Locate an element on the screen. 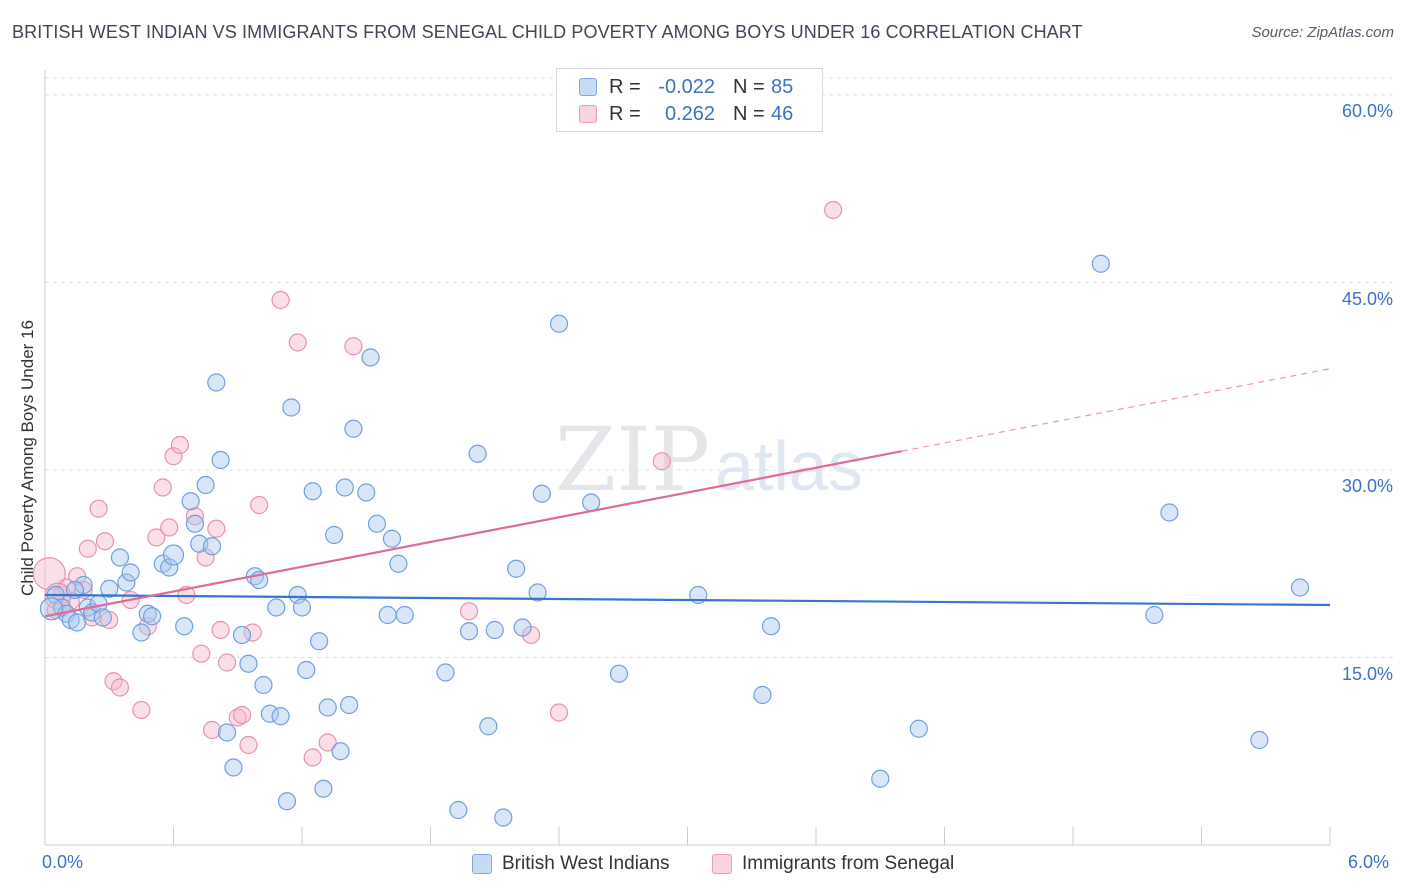 This screenshot has height=892, width=1406. legend-n-value: 46 is located at coordinates (782, 113).